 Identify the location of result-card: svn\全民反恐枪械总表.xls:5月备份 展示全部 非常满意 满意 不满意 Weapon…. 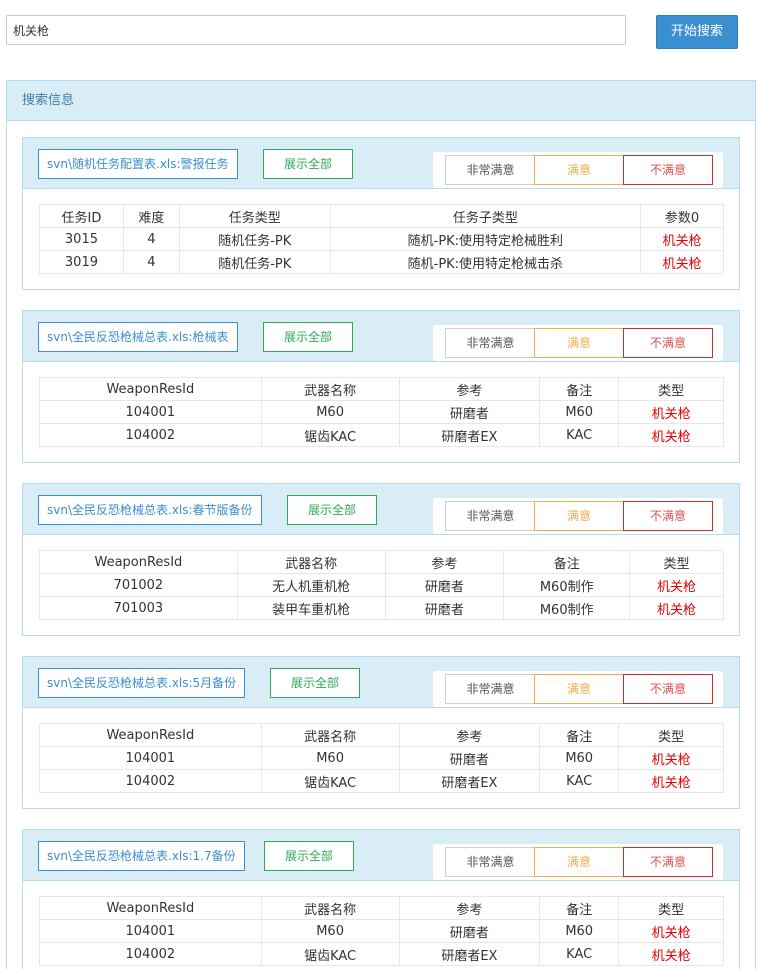
(381, 732).